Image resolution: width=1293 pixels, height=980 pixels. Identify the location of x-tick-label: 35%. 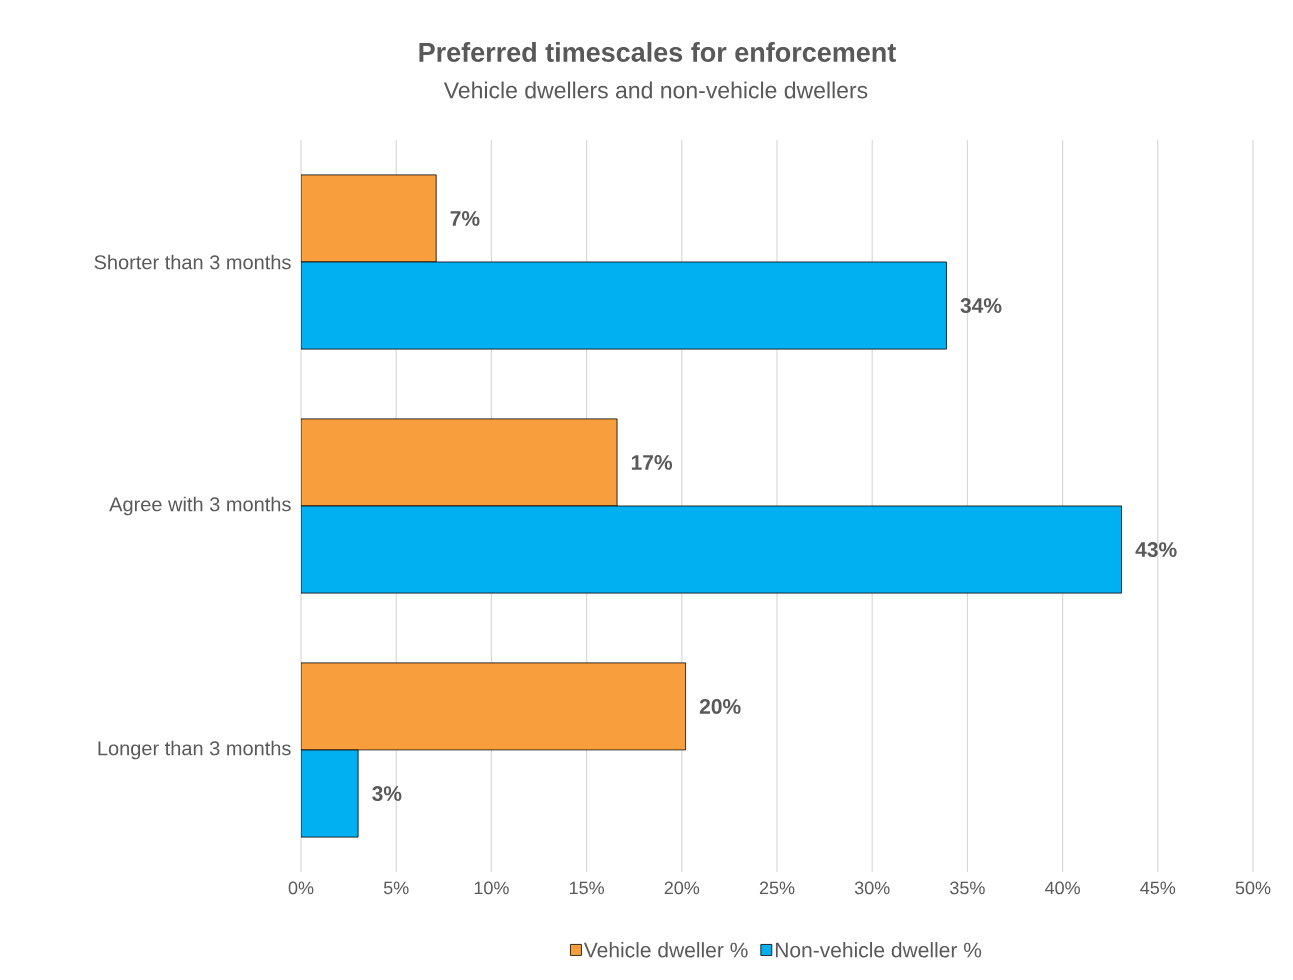
(967, 888).